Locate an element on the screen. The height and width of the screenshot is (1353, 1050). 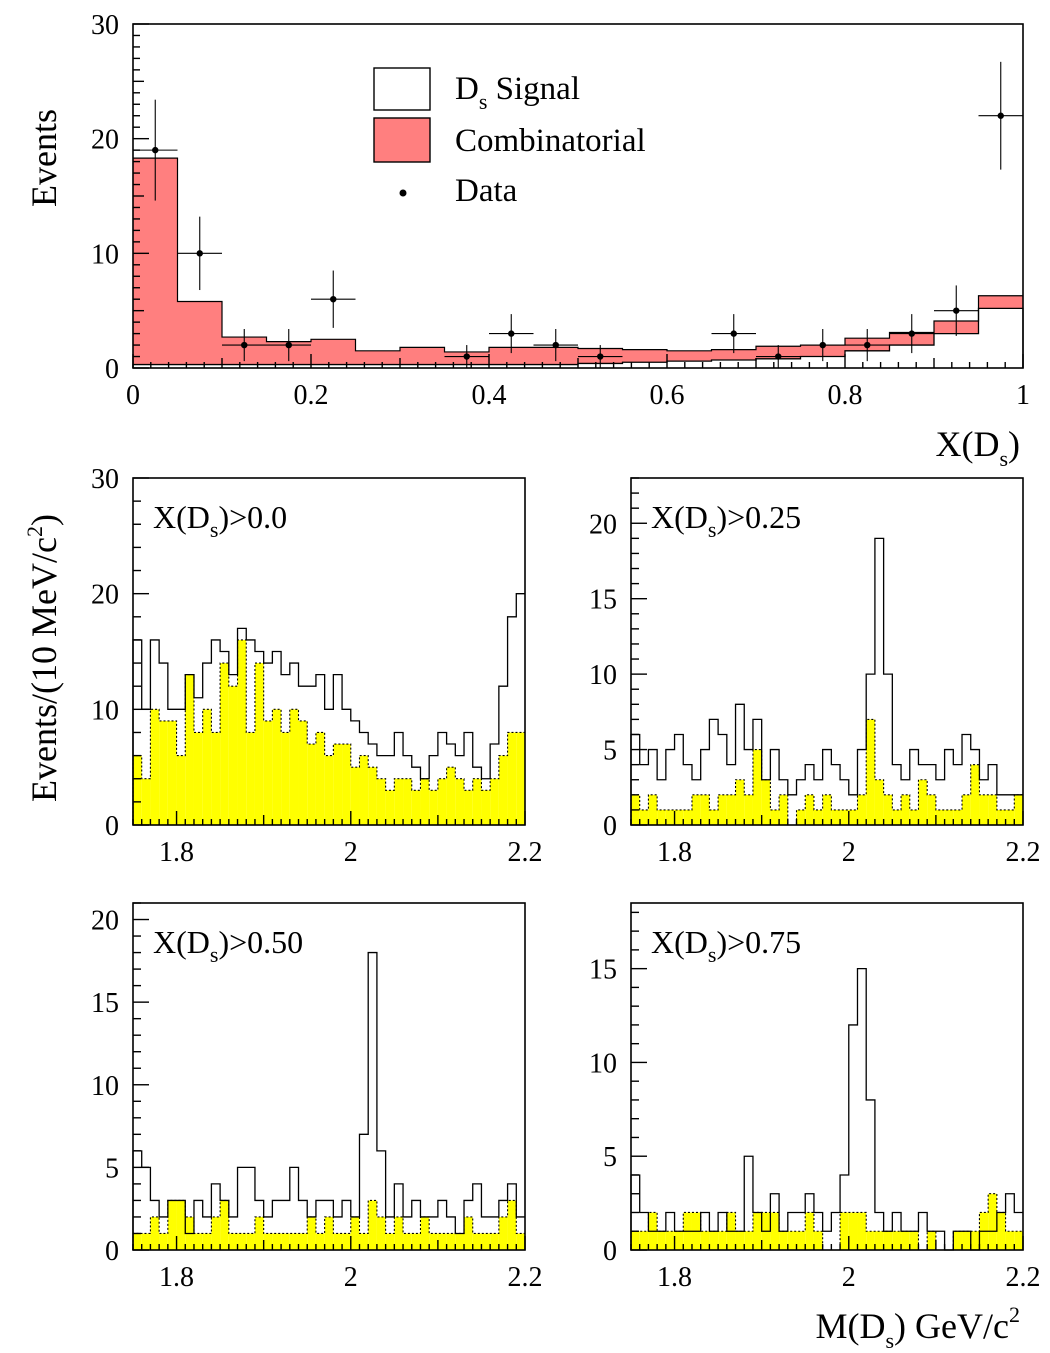
mass-panel-cut-0.50: 1.8 2 2.2 0 5 10 15 20 X(Ds)>0.50 is located at coordinates (317, 1097).